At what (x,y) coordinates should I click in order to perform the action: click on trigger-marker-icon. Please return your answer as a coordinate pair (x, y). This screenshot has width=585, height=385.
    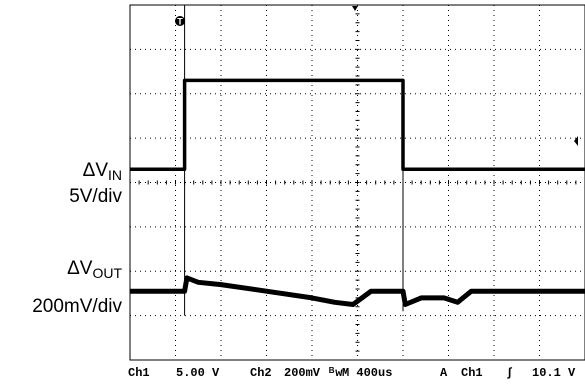
    Looking at the image, I should click on (180, 21).